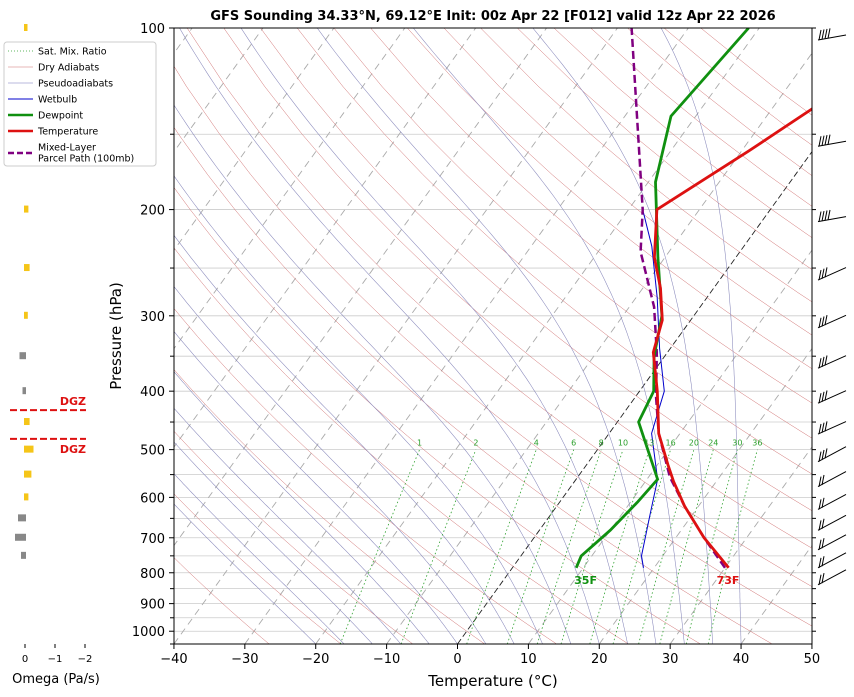 This screenshot has height=697, width=854. I want to click on mixing-ratio-label: 2, so click(475, 443).